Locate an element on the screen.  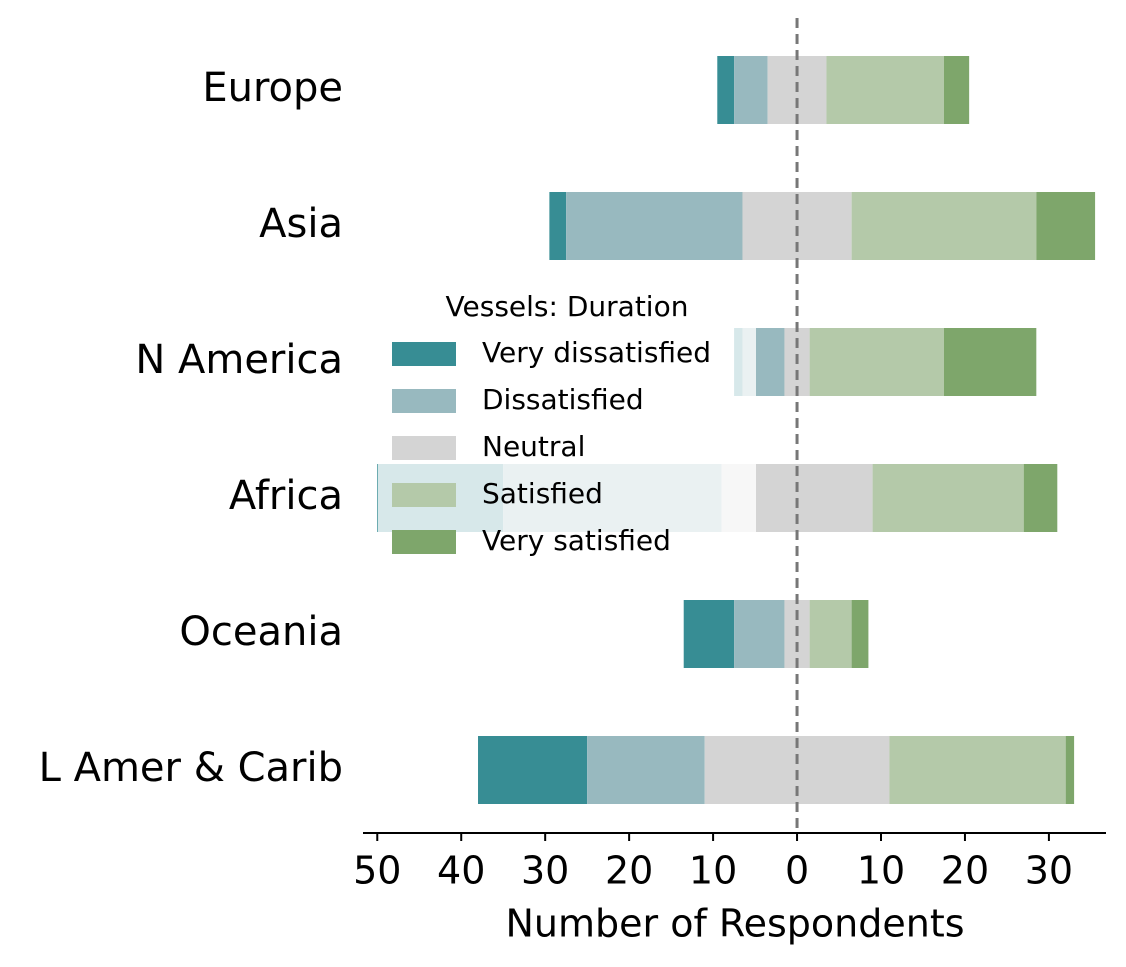
x-tick-label: 40 is located at coordinates (461, 871).